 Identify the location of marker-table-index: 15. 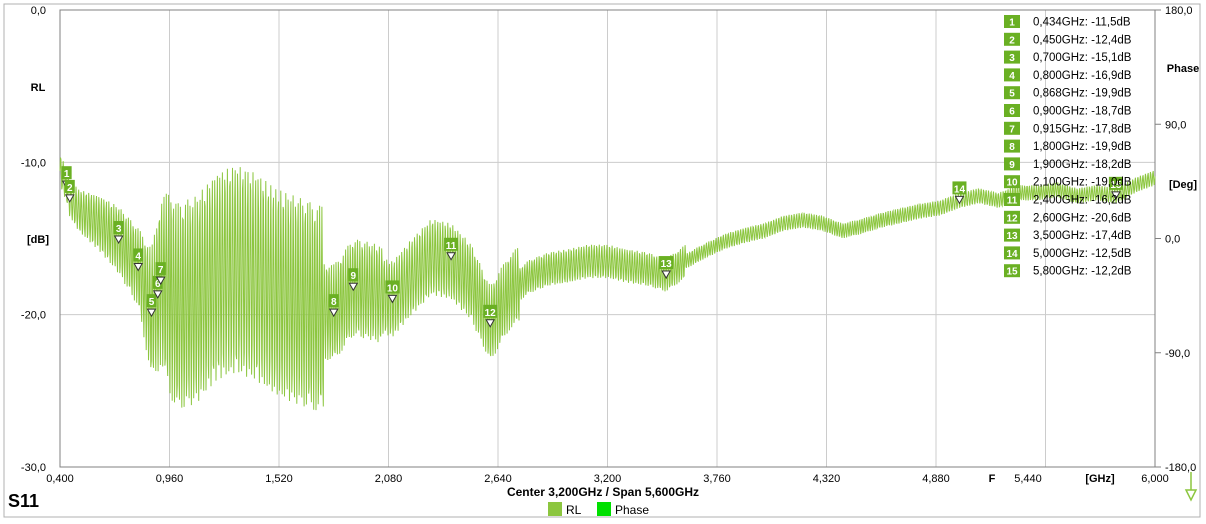
(1012, 272).